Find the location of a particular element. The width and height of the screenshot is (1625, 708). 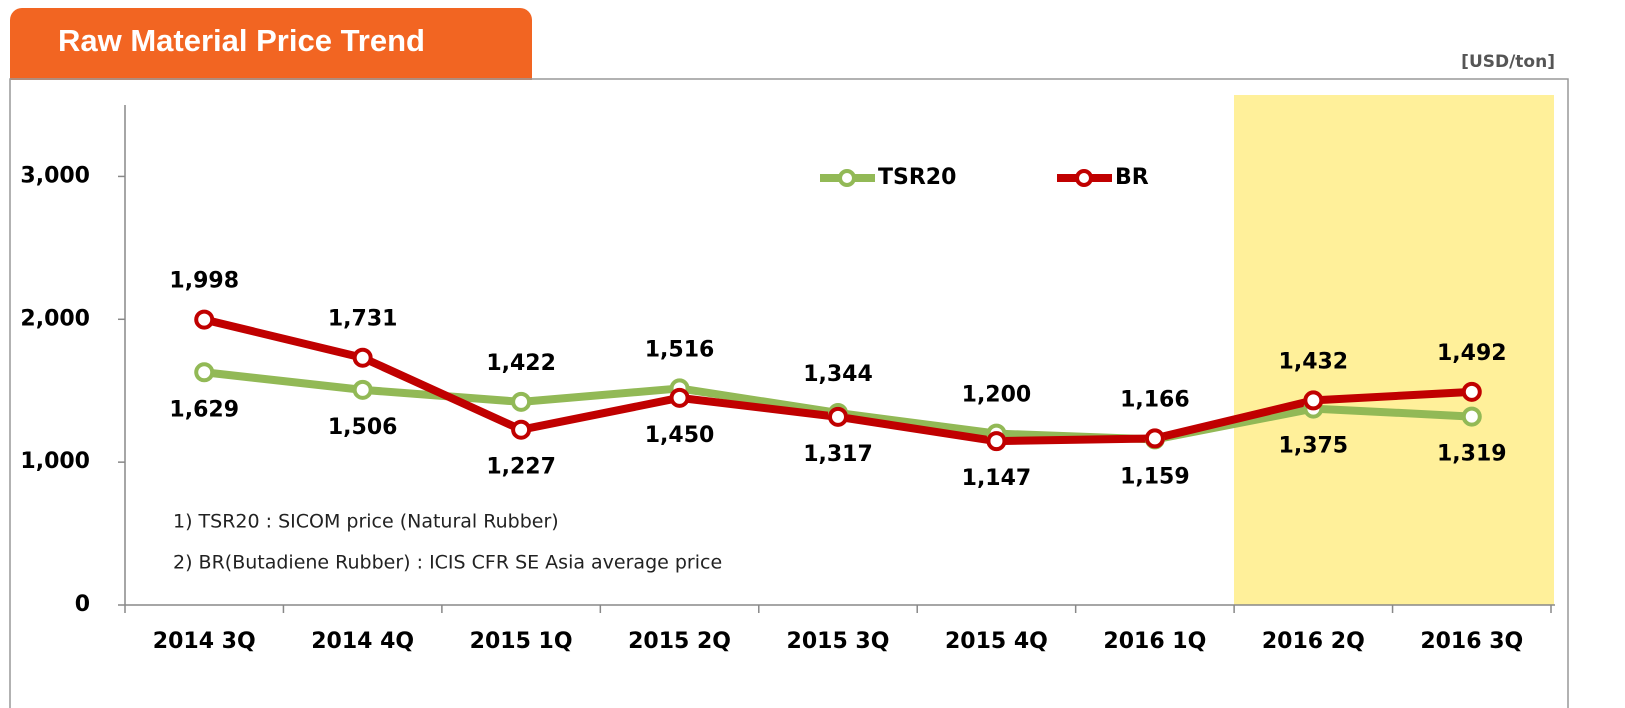

data-label: 1,432 is located at coordinates (1314, 361).